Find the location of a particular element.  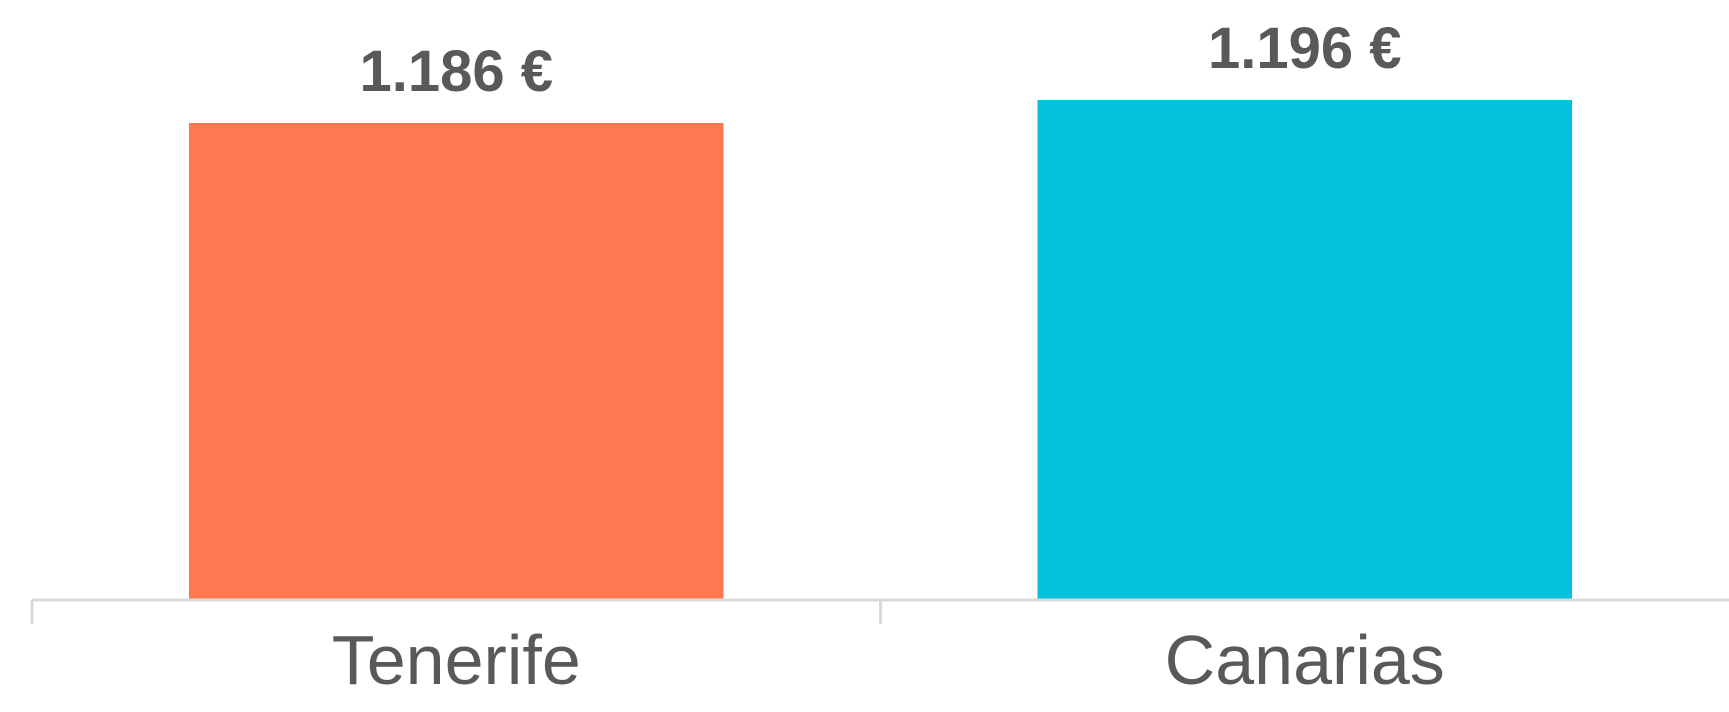

data-label: 1.186 € is located at coordinates (456, 71).